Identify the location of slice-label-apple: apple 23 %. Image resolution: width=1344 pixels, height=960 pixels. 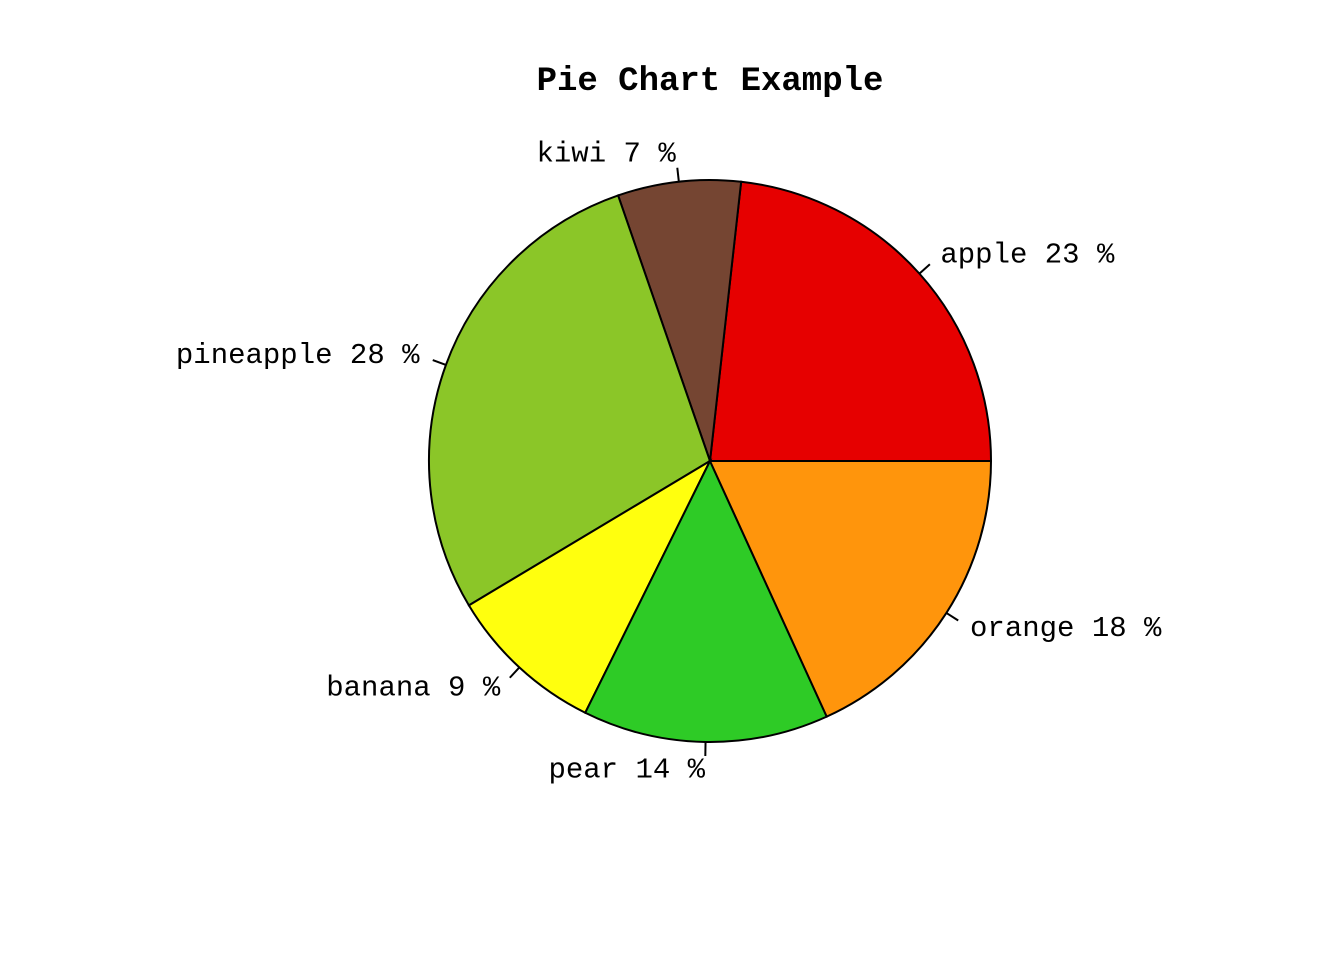
(1027, 255).